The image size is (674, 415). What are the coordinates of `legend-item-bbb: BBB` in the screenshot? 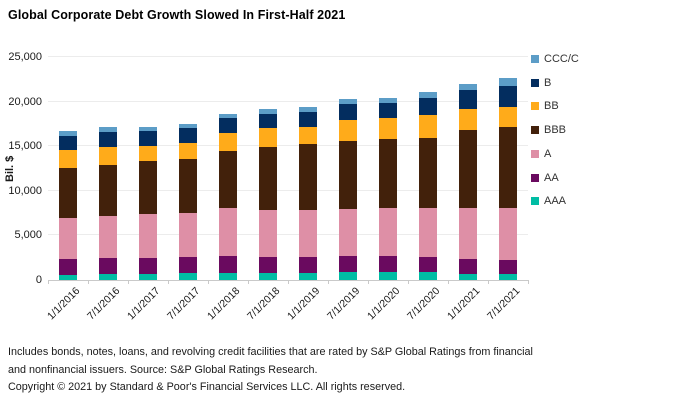 It's located at (548, 130).